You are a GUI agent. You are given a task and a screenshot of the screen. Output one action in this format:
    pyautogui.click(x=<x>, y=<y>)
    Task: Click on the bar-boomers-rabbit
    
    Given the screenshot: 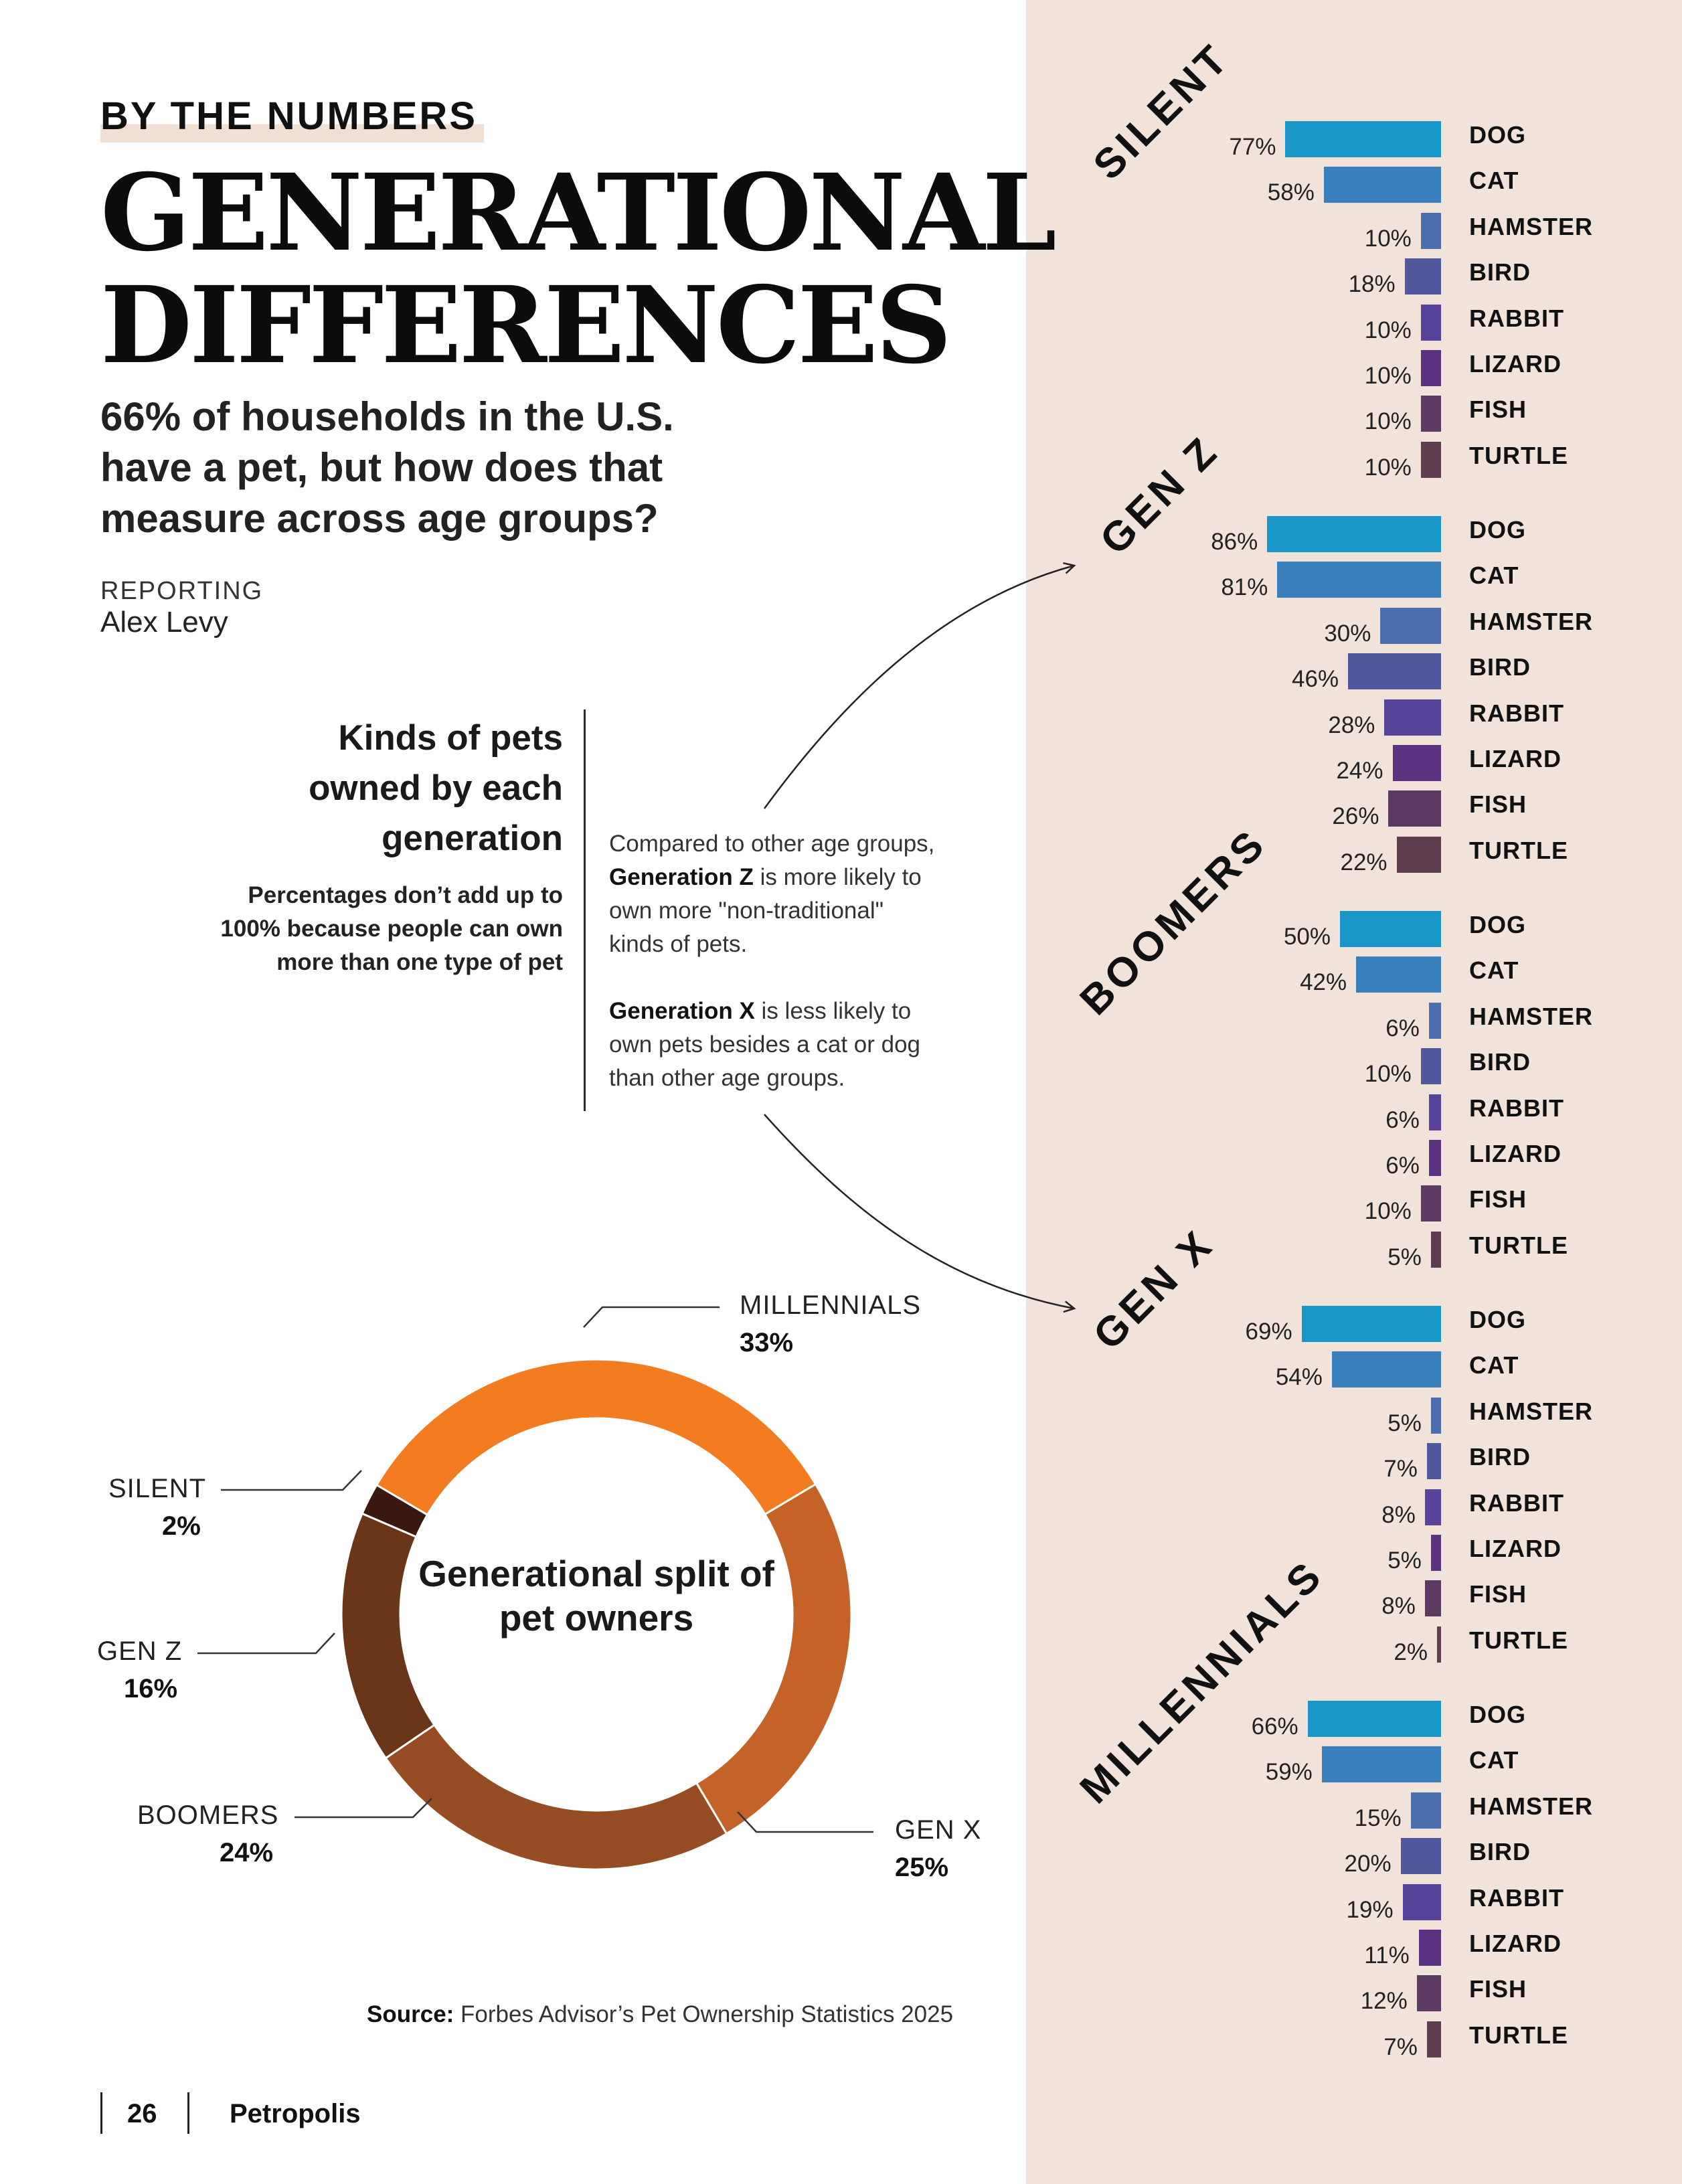 What is the action you would take?
    pyautogui.click(x=1434, y=1112)
    